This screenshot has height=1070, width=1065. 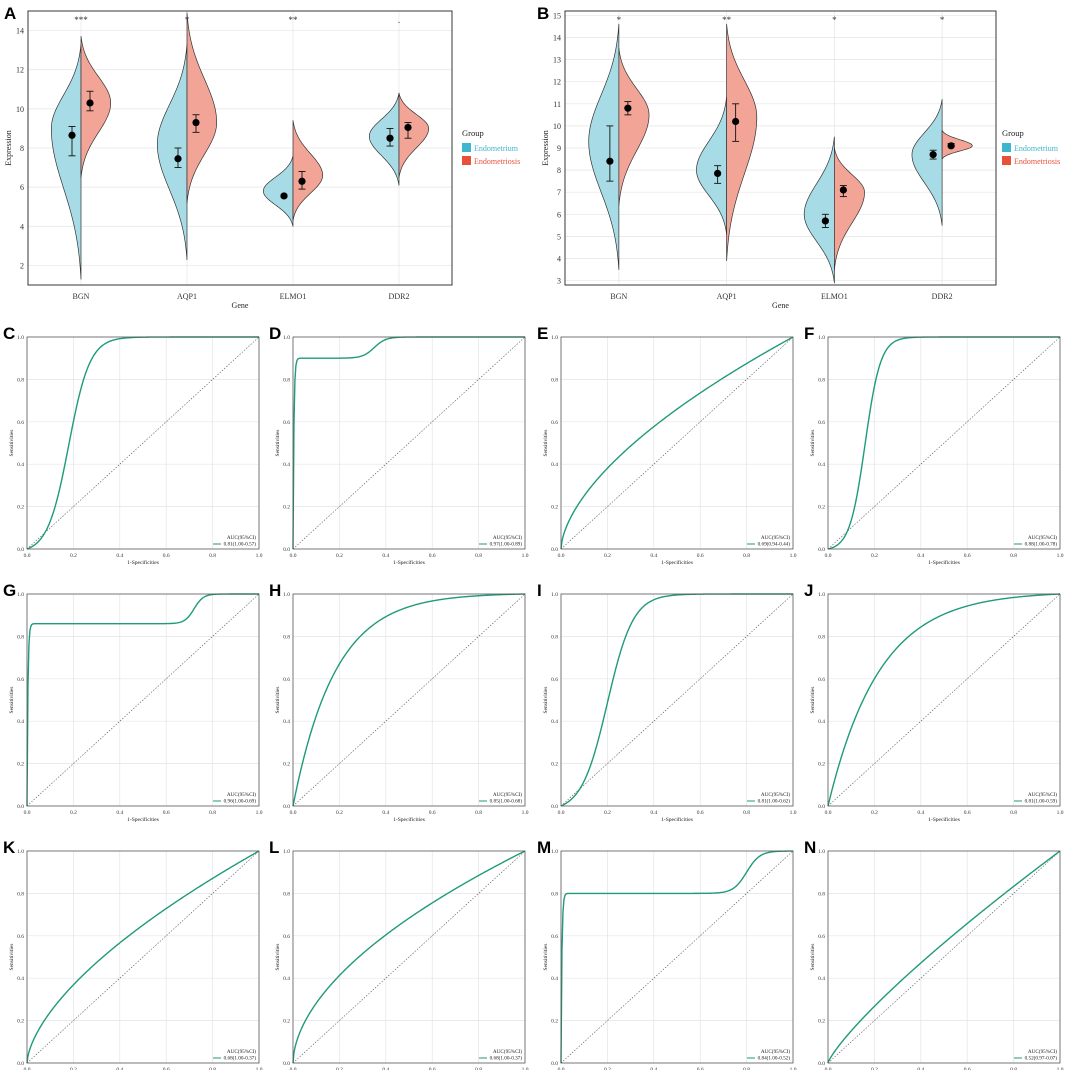 I want to click on x-tick-label: ELMO1, so click(x=293, y=296).